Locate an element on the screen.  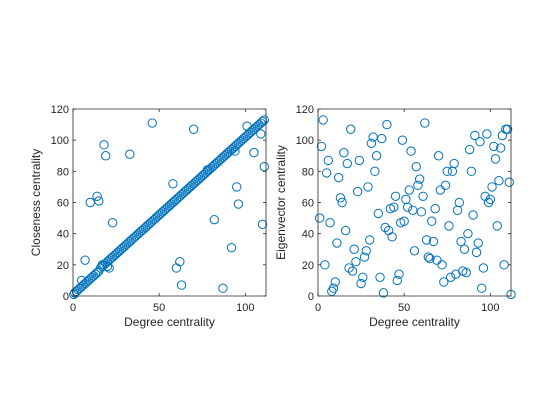
closeness-y-tick-label: 60 is located at coordinates (63, 204).